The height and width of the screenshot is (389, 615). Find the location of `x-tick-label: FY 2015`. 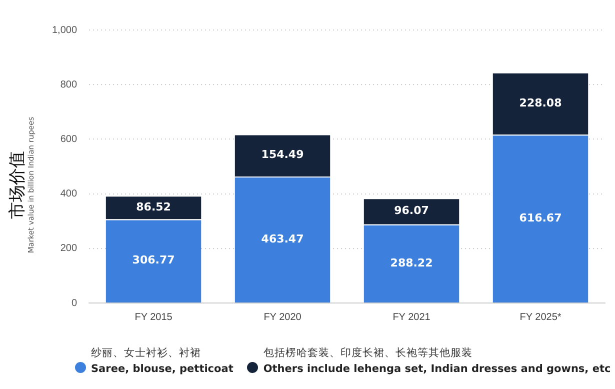

x-tick-label: FY 2015 is located at coordinates (153, 317).